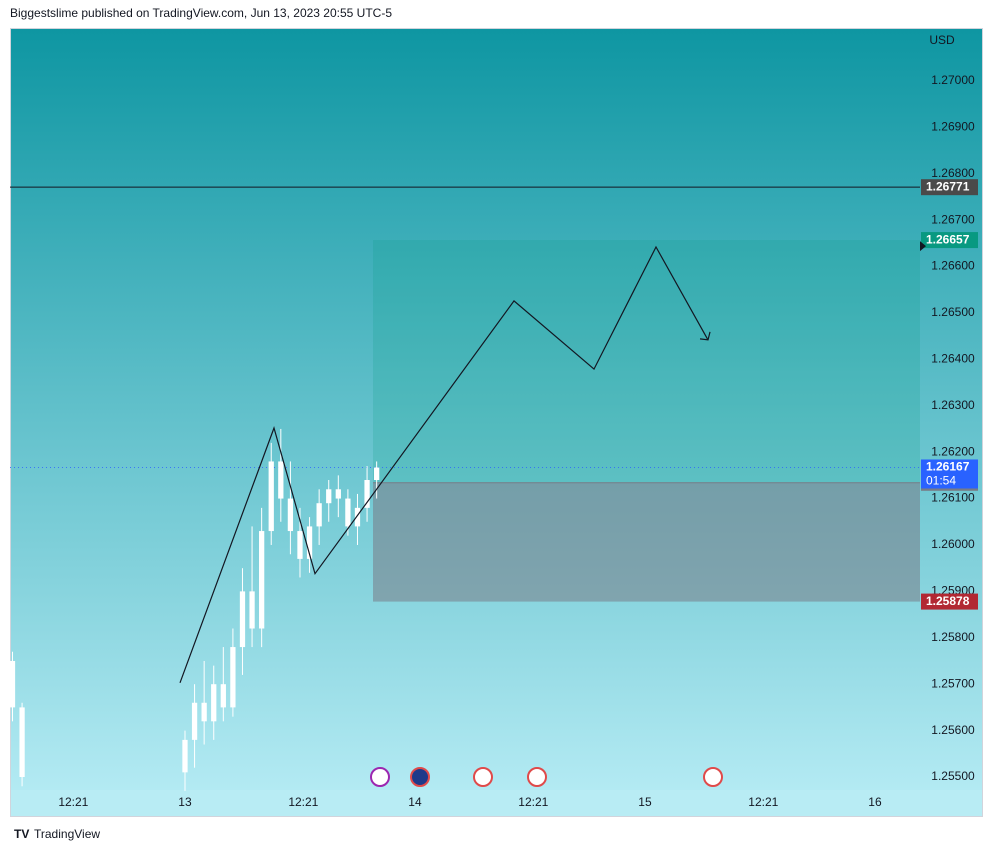  What do you see at coordinates (948, 467) in the screenshot?
I see `last-price-label: 1.26167` at bounding box center [948, 467].